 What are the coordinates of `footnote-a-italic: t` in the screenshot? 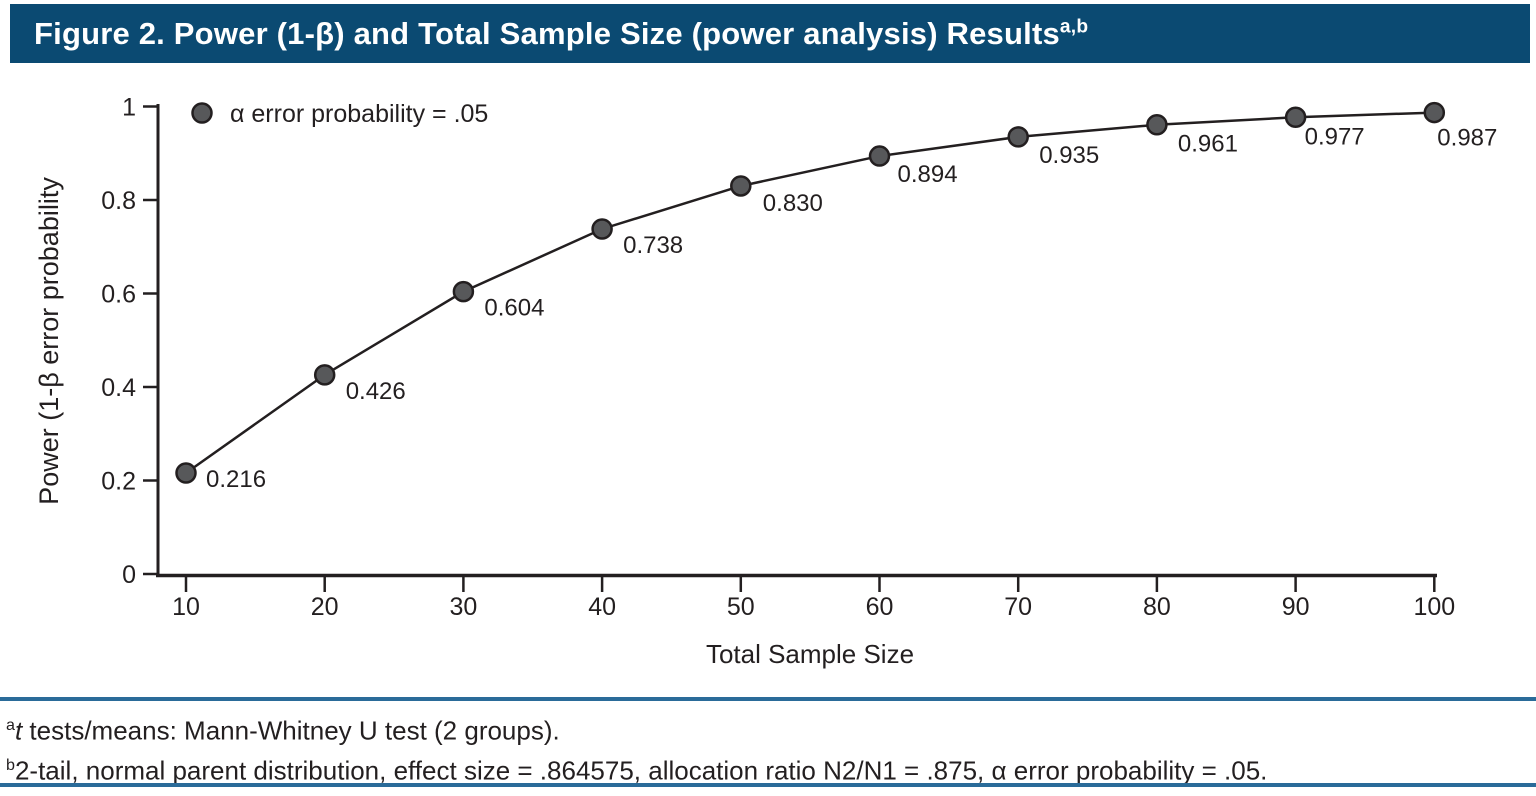 It's located at (18, 730).